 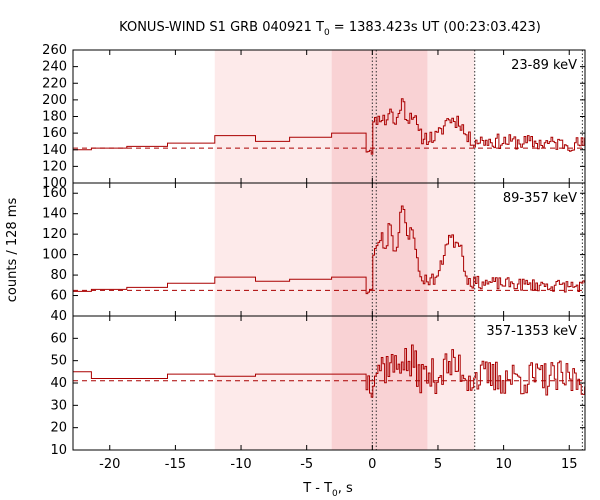 What do you see at coordinates (531, 331) in the screenshot?
I see `energy-band-label: 357-1353 keV` at bounding box center [531, 331].